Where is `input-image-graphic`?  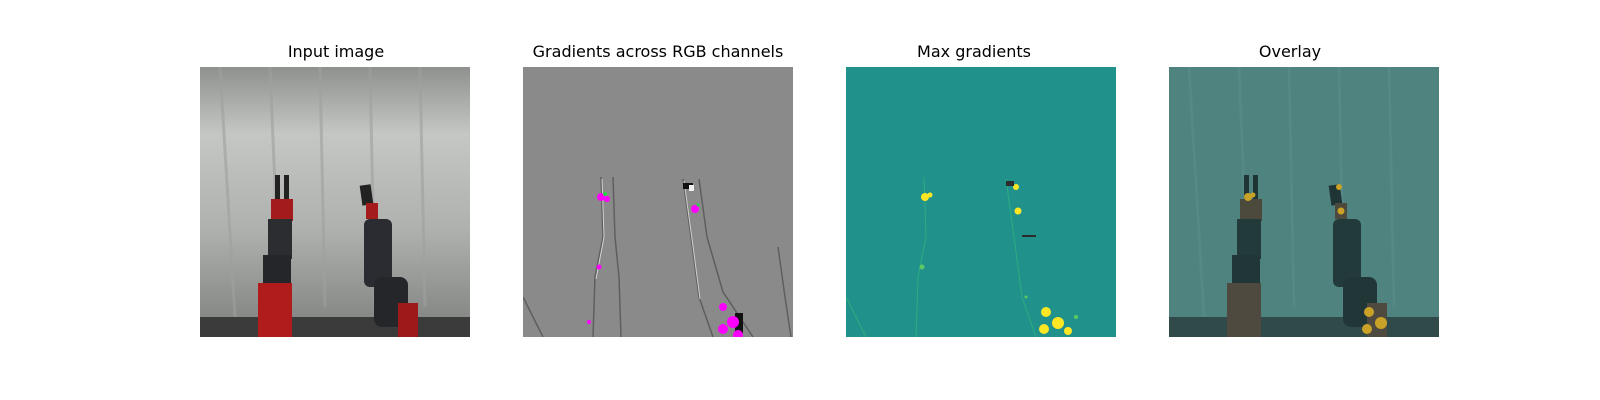
input-image-graphic is located at coordinates (335, 202).